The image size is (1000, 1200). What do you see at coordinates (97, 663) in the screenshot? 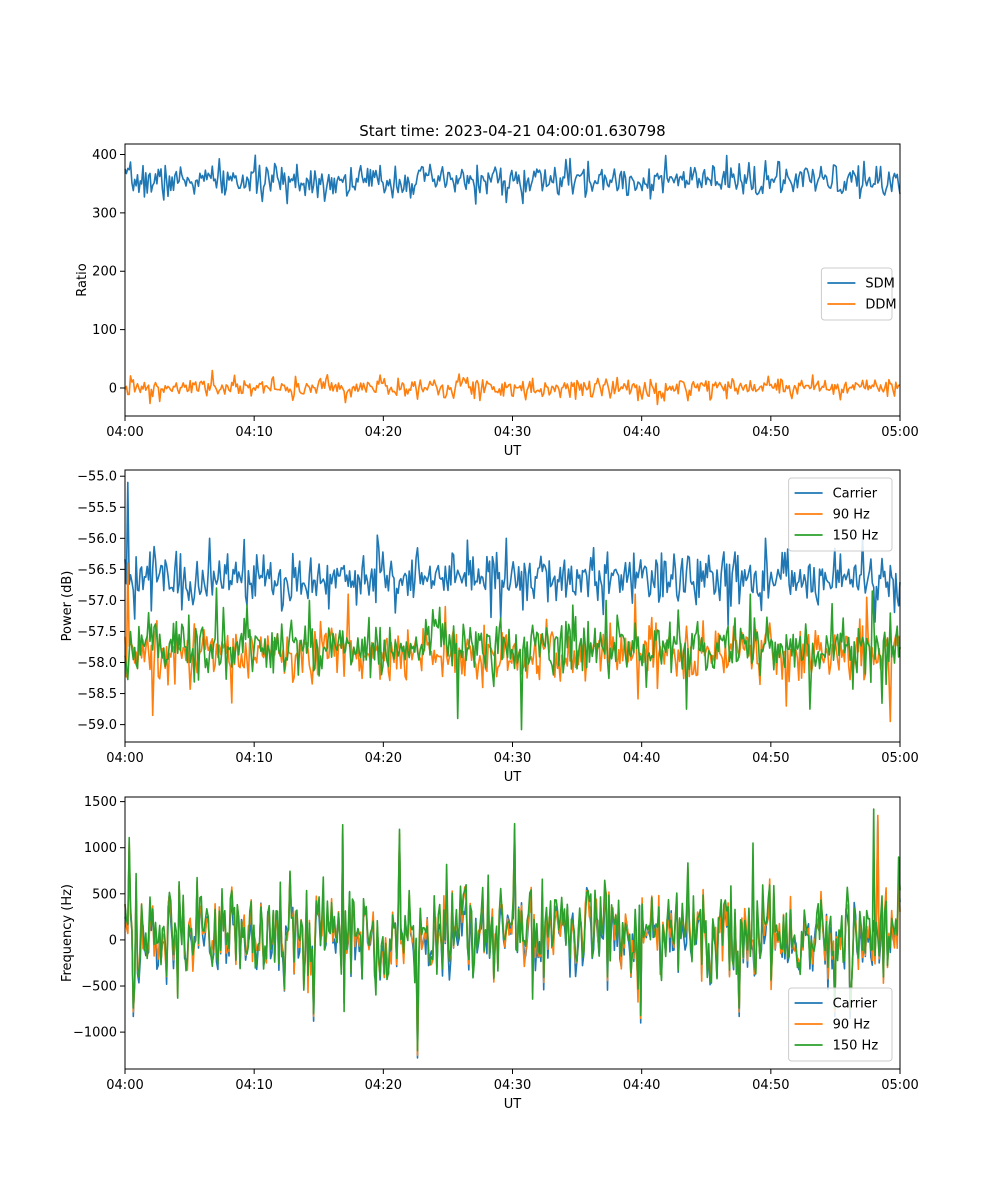
I see `y-tick-label: −58.0` at bounding box center [97, 663].